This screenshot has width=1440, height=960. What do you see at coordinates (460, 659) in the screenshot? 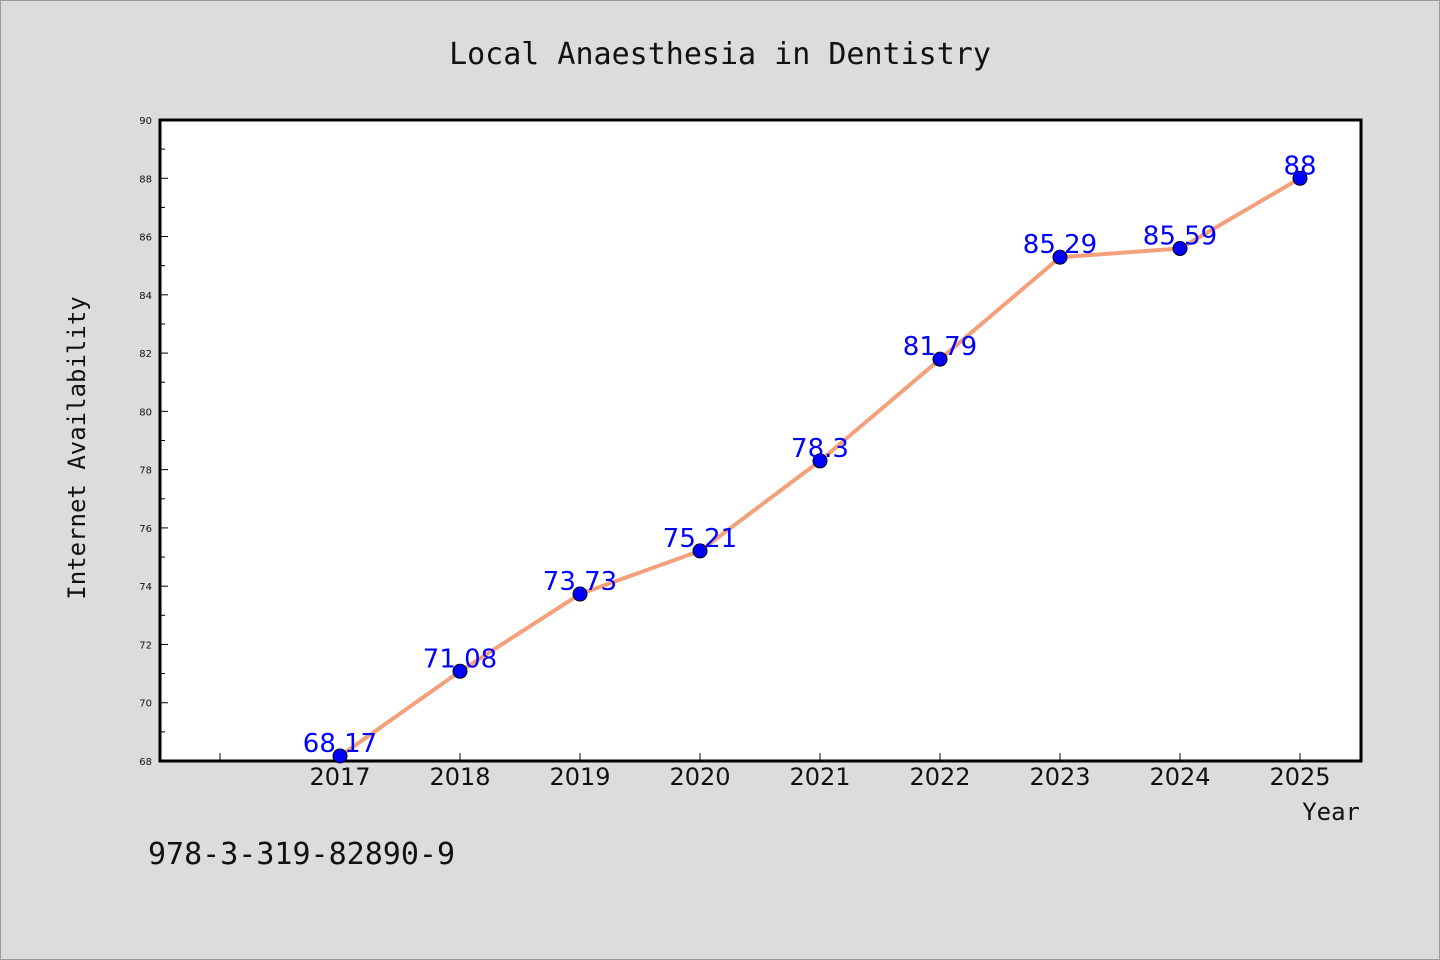
I see `data-label: 71.08` at bounding box center [460, 659].